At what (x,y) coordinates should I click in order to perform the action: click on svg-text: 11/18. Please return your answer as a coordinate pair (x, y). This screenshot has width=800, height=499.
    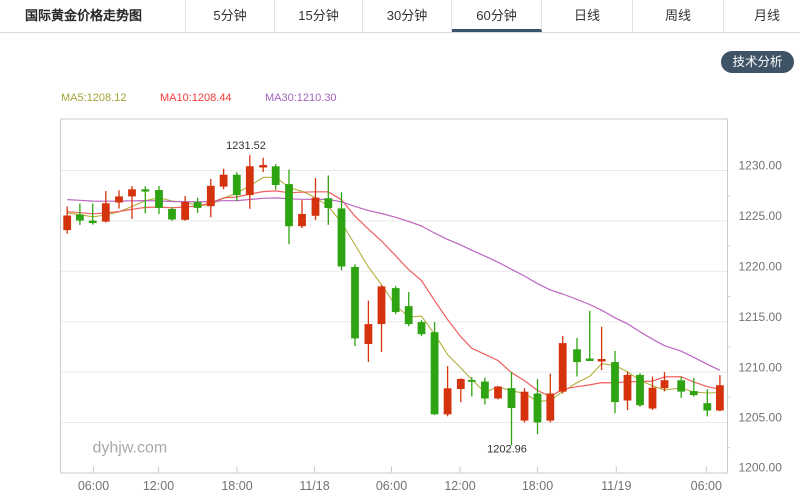
    Looking at the image, I should click on (314, 486).